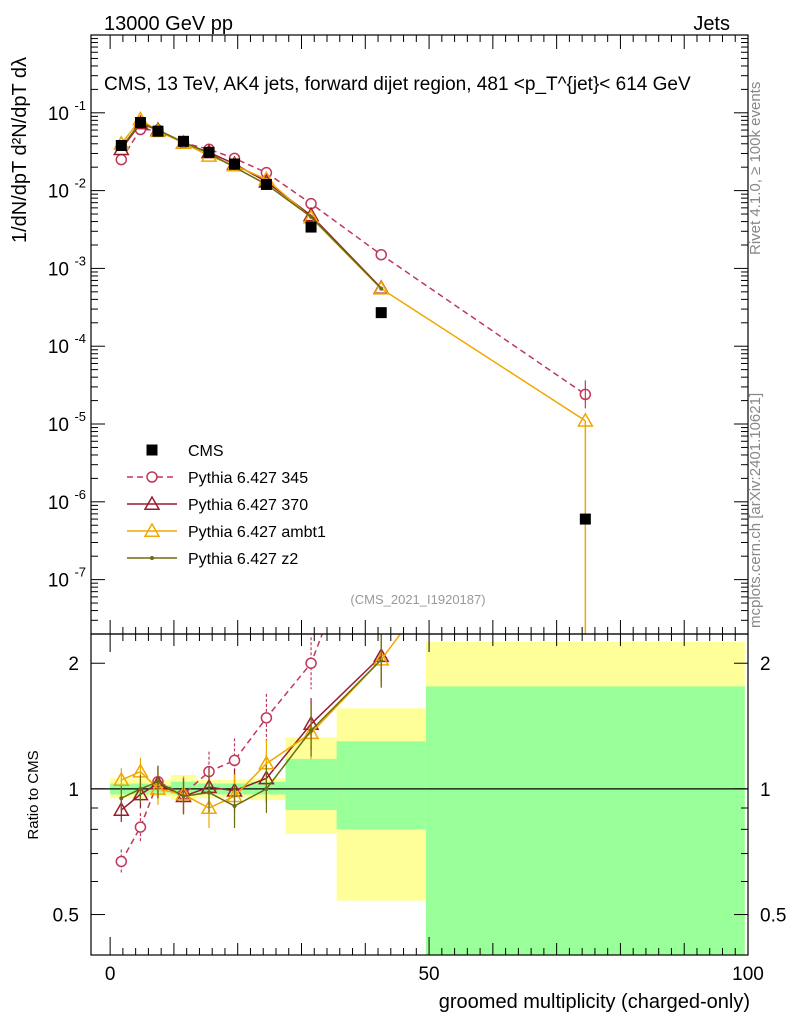 This screenshot has width=786, height=1024. I want to click on main-y-label: 1/dN/dpT d²N/dpT dλ, so click(20, 150).